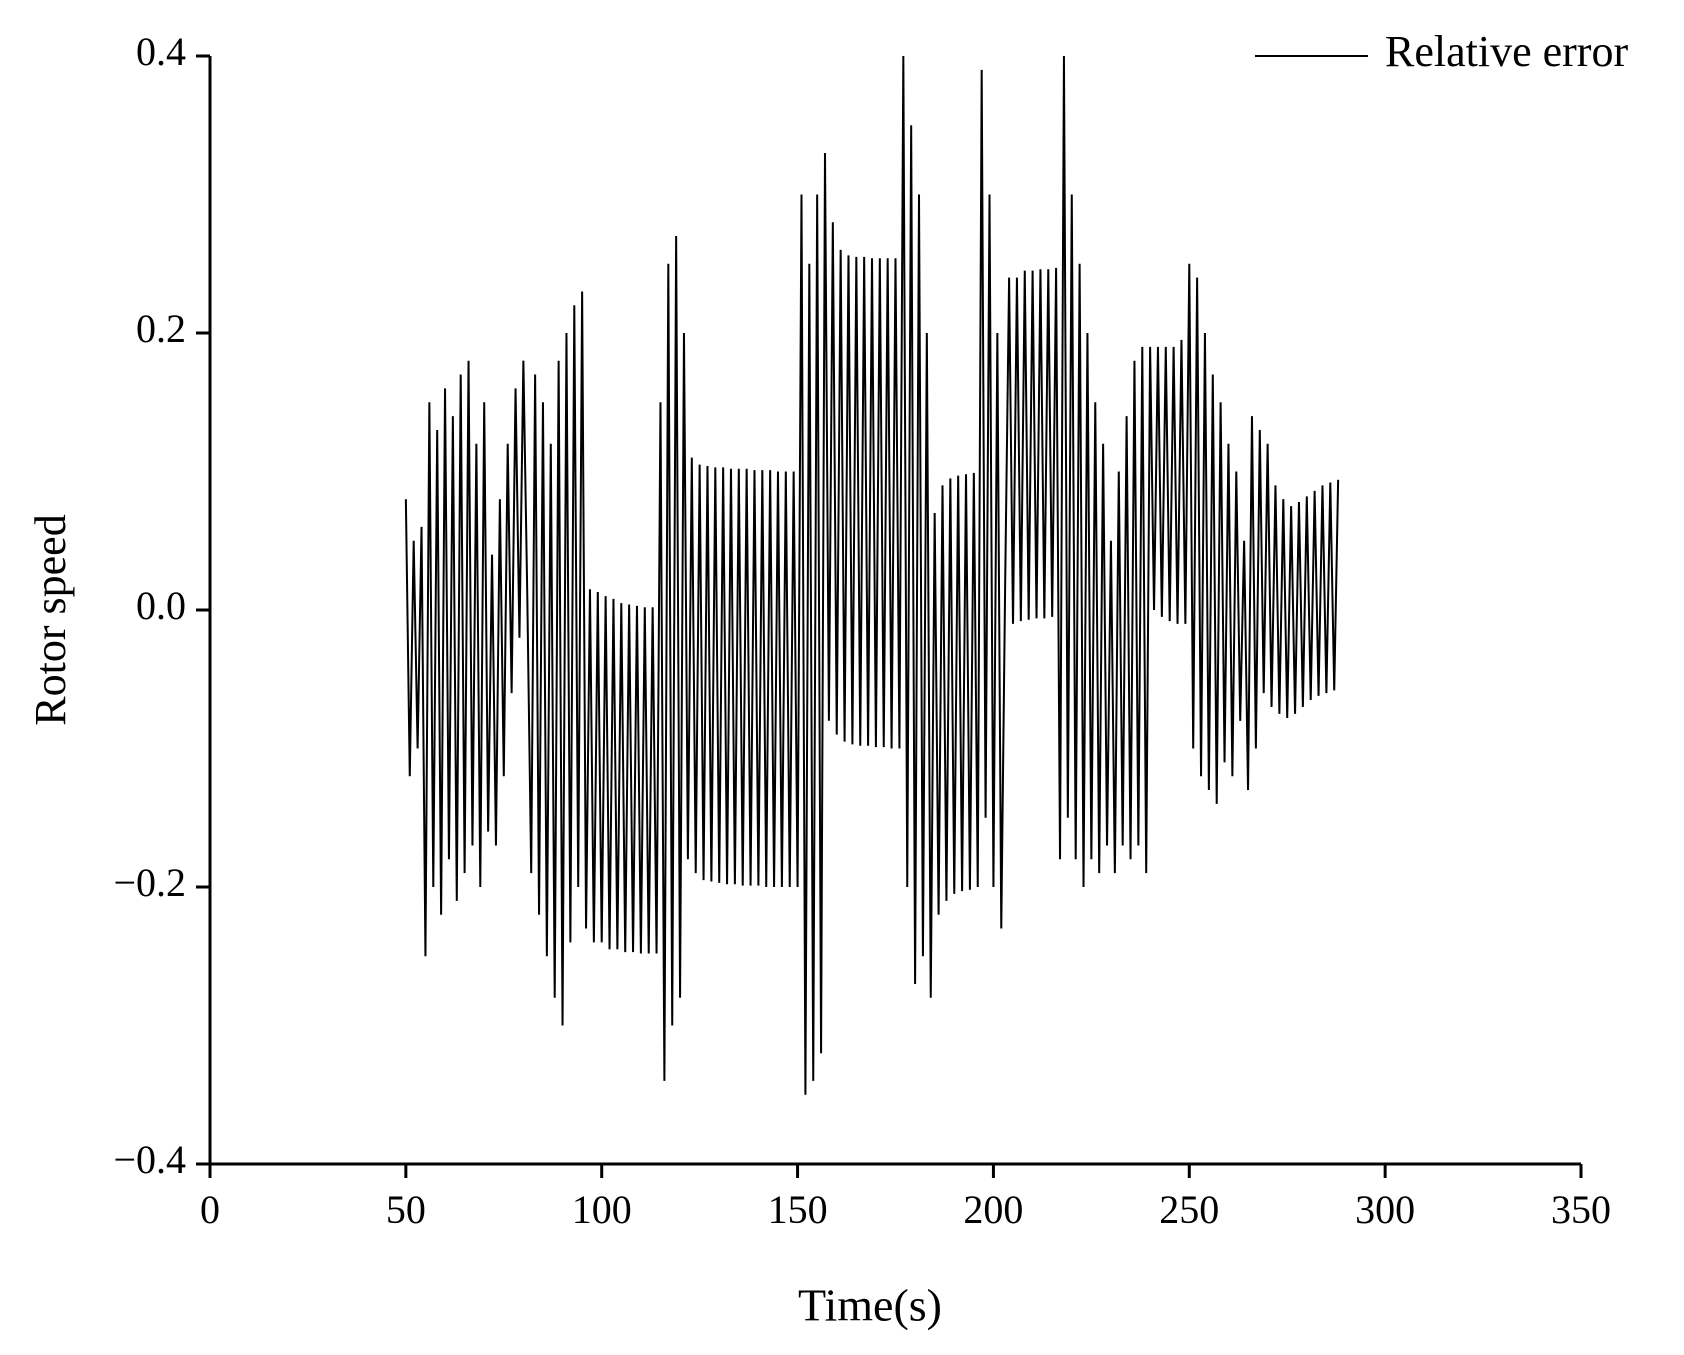  Describe the element at coordinates (50, 619) in the screenshot. I see `y-axis-label: Rotor speed` at that location.